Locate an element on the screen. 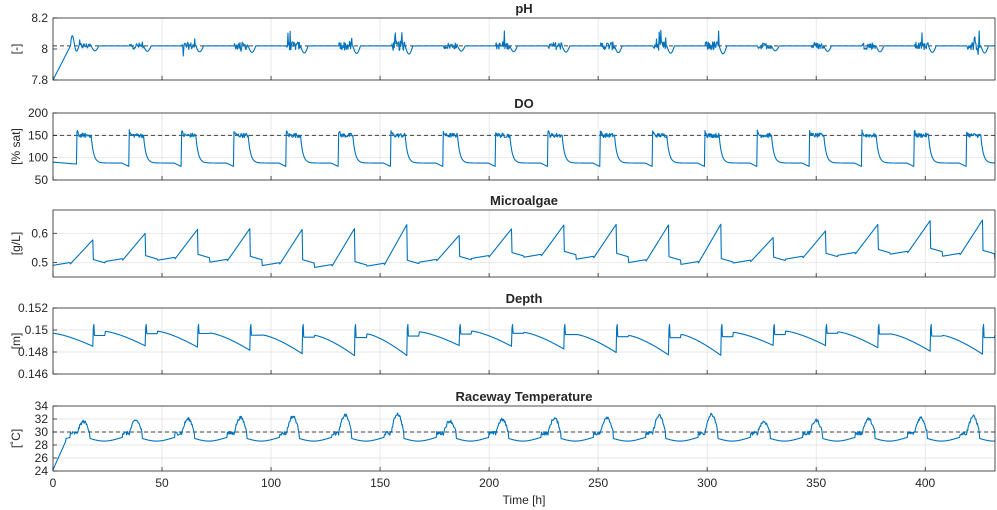 The width and height of the screenshot is (997, 510). y-tick-label: 50 is located at coordinates (42, 180).